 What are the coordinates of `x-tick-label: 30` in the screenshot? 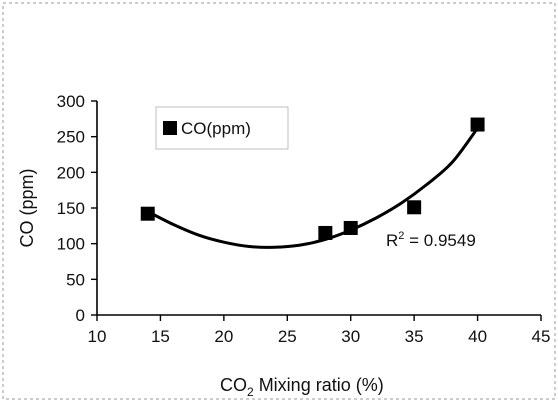 It's located at (350, 336).